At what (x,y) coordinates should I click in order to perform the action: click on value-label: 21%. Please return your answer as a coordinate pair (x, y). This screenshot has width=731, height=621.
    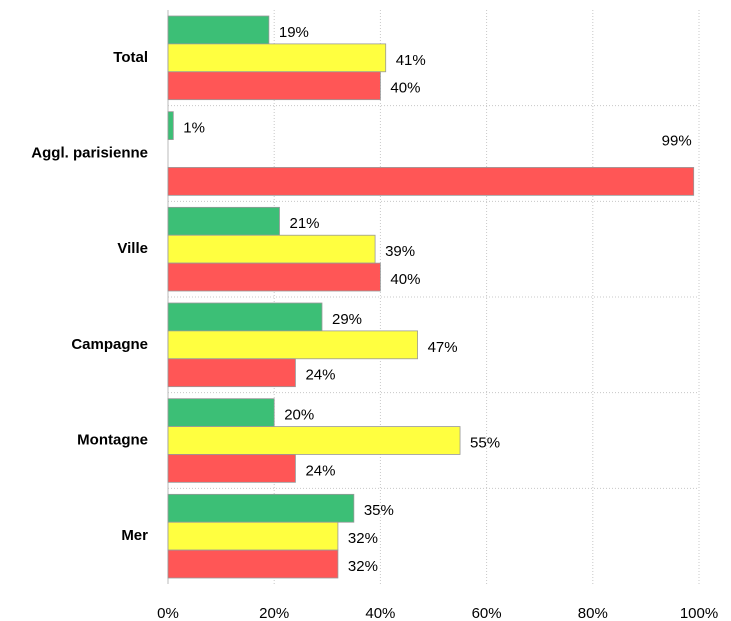
    Looking at the image, I should click on (305, 223).